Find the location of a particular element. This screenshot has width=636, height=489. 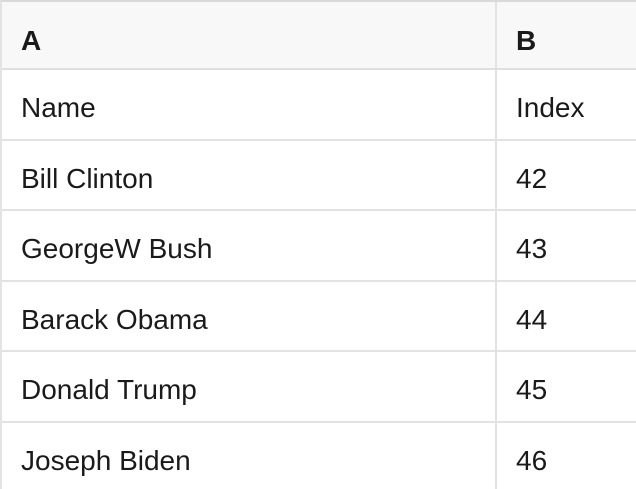

cell-index: 45 is located at coordinates (566, 386).